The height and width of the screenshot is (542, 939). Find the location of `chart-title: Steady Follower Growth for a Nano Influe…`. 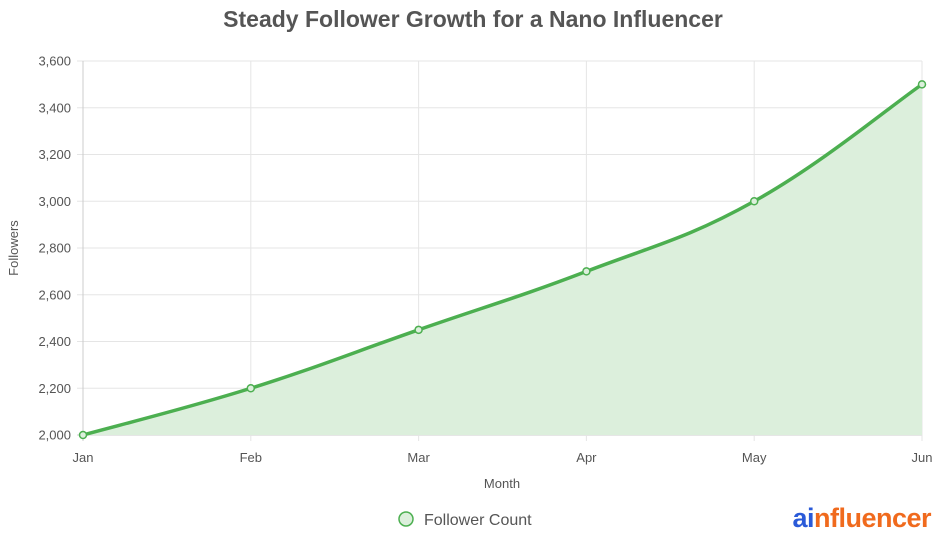

chart-title: Steady Follower Growth for a Nano Influe… is located at coordinates (473, 19).